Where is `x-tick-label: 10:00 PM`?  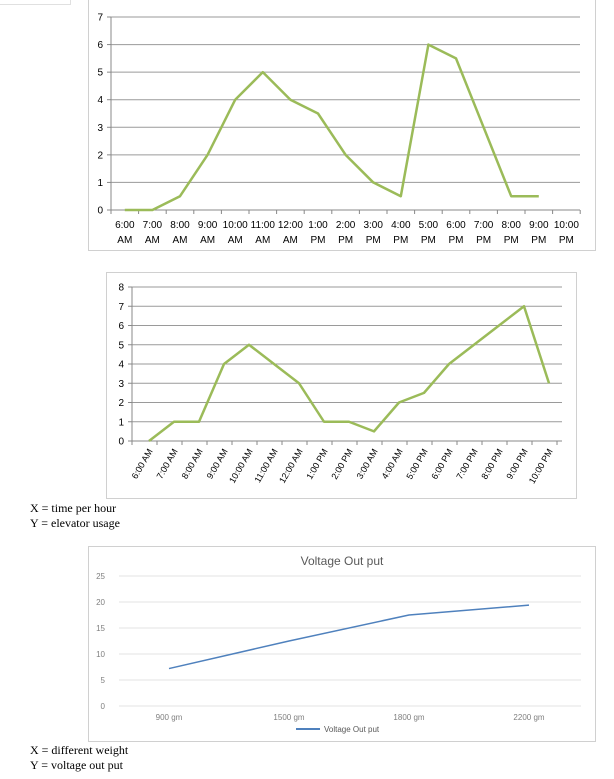 x-tick-label: 10:00 PM is located at coordinates (541, 466).